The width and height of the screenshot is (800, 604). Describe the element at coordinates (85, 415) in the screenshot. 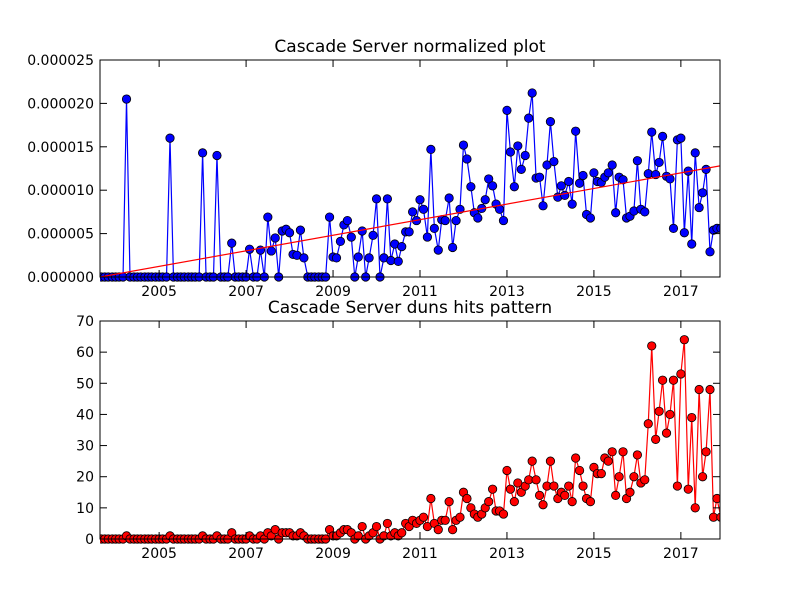

I see `y-tick-label: 40` at that location.